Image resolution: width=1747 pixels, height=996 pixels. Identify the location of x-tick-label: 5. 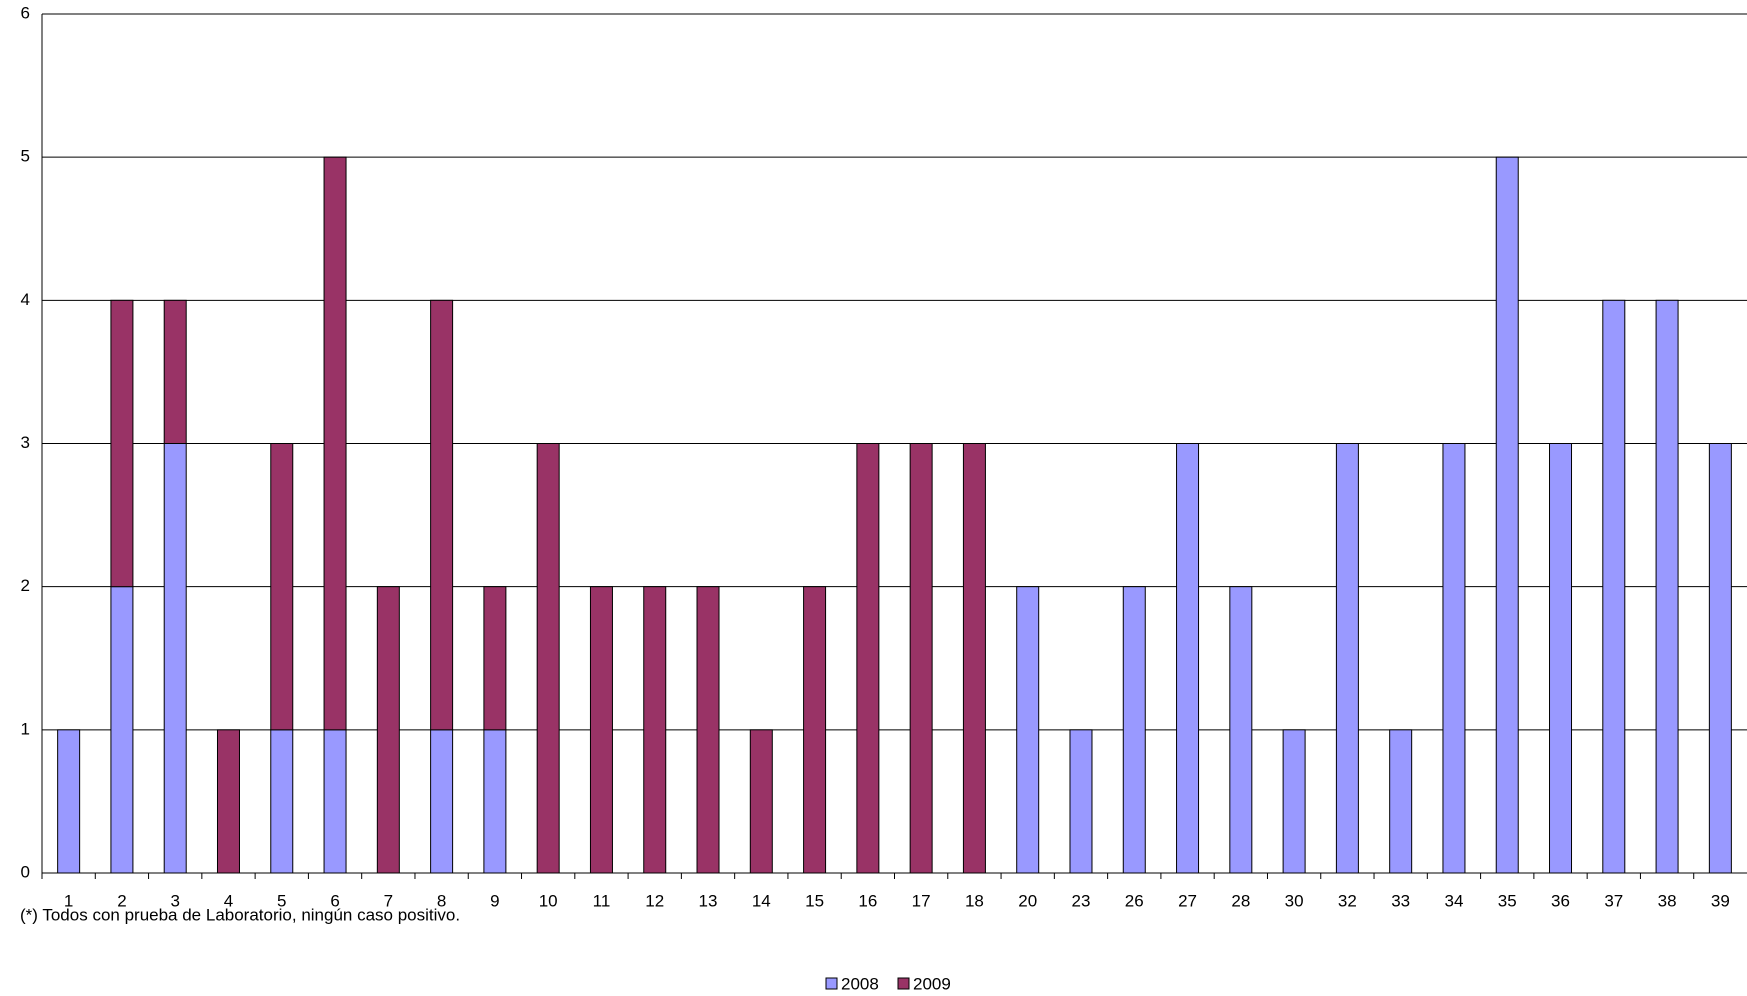
(281, 900).